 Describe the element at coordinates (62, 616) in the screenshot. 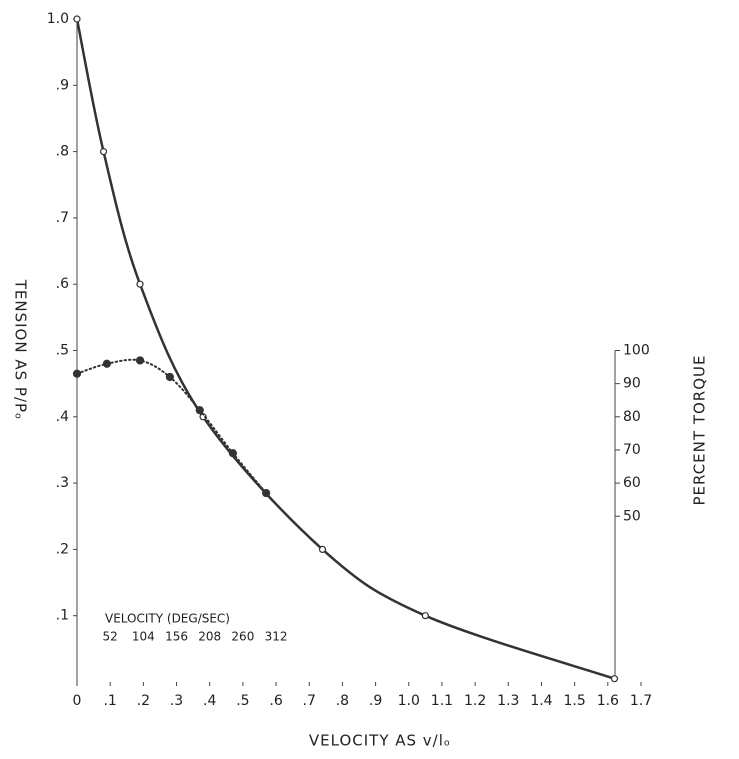

I see `y-tick-label: .1` at that location.